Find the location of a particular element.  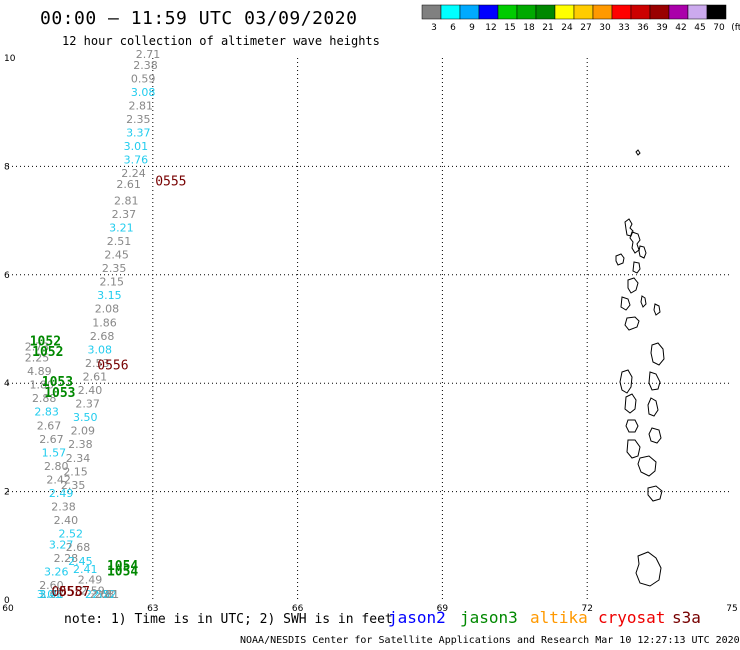

x-tick-label: 60 is located at coordinates (8, 609).